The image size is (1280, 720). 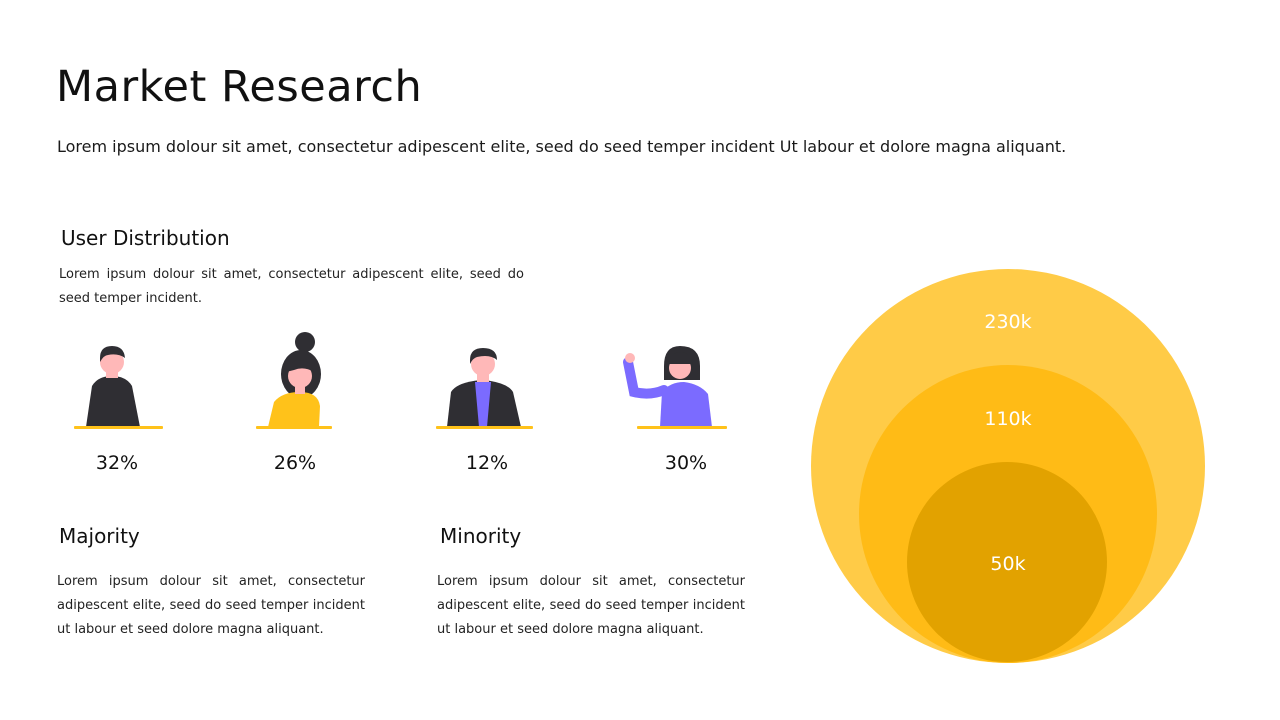 What do you see at coordinates (120, 387) in the screenshot?
I see `man-dark-sweater-icon` at bounding box center [120, 387].